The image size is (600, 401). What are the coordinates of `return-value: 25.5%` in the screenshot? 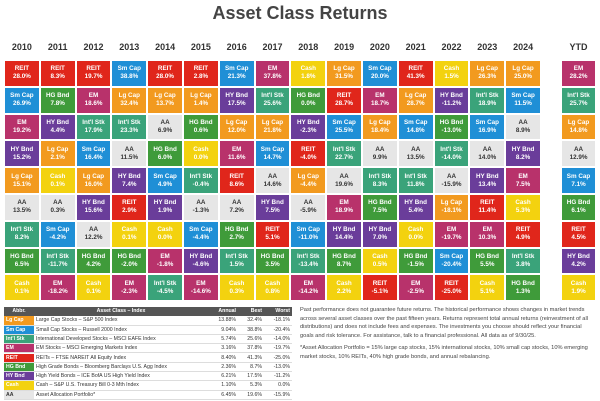 It's located at (344, 130).